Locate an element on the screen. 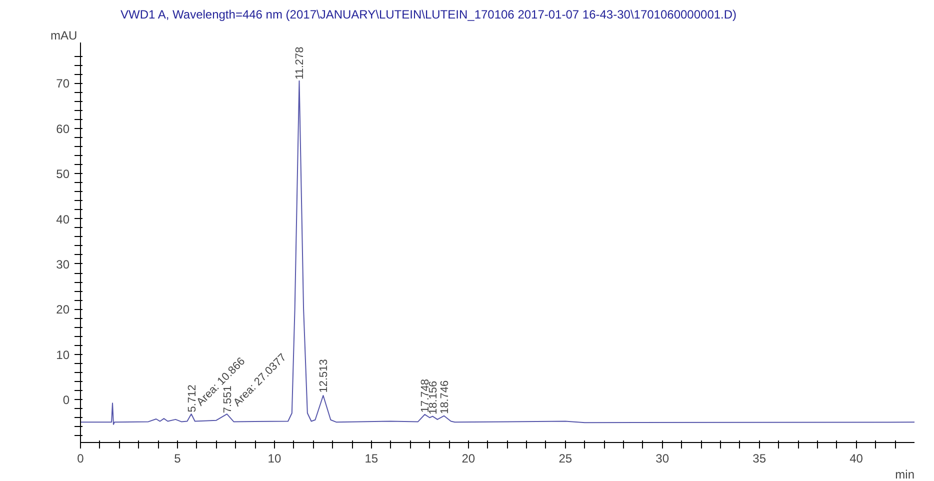 The image size is (934, 481). y-axis-title: mAU is located at coordinates (64, 35).